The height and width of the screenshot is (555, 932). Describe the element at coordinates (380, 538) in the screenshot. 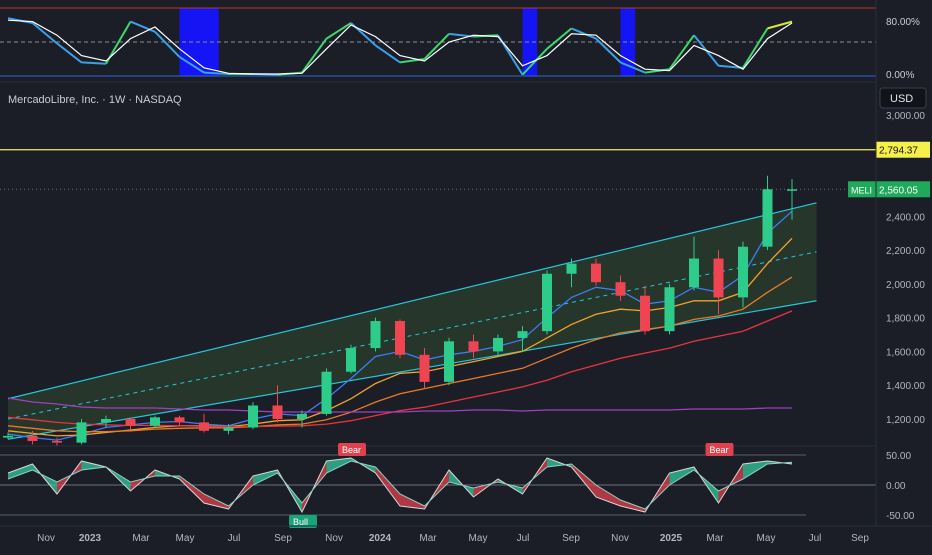

I see `time-tick-label: 2024` at that location.